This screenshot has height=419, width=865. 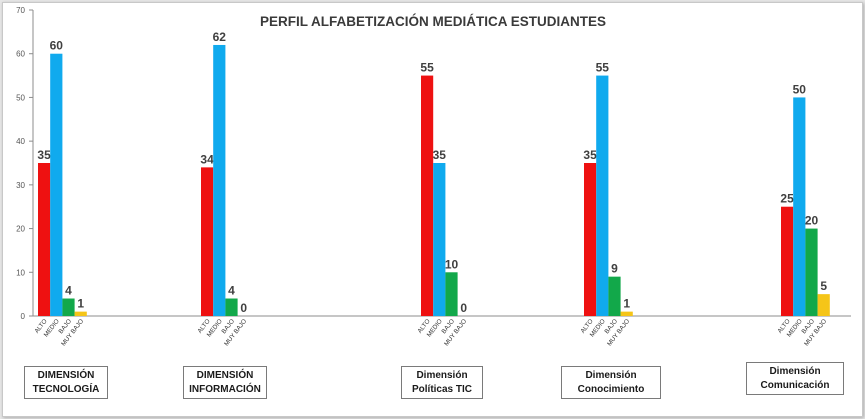 I want to click on data-label: 10, so click(x=452, y=264).